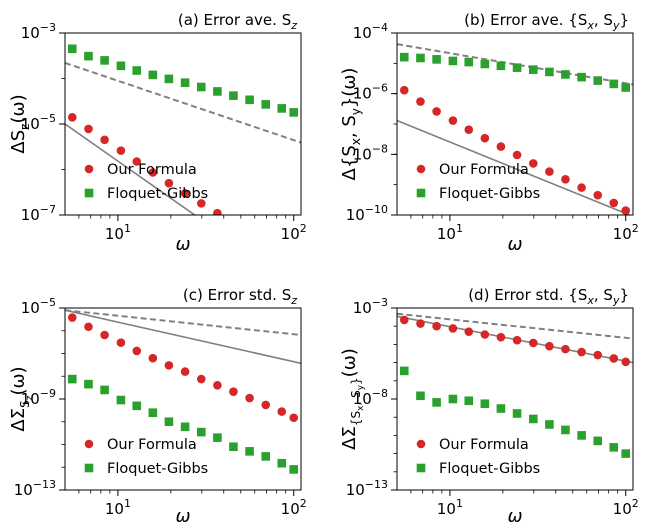 The width and height of the screenshot is (646, 527). Describe the element at coordinates (370, 397) in the screenshot. I see `y-tick-label: 10⁻⁸` at that location.